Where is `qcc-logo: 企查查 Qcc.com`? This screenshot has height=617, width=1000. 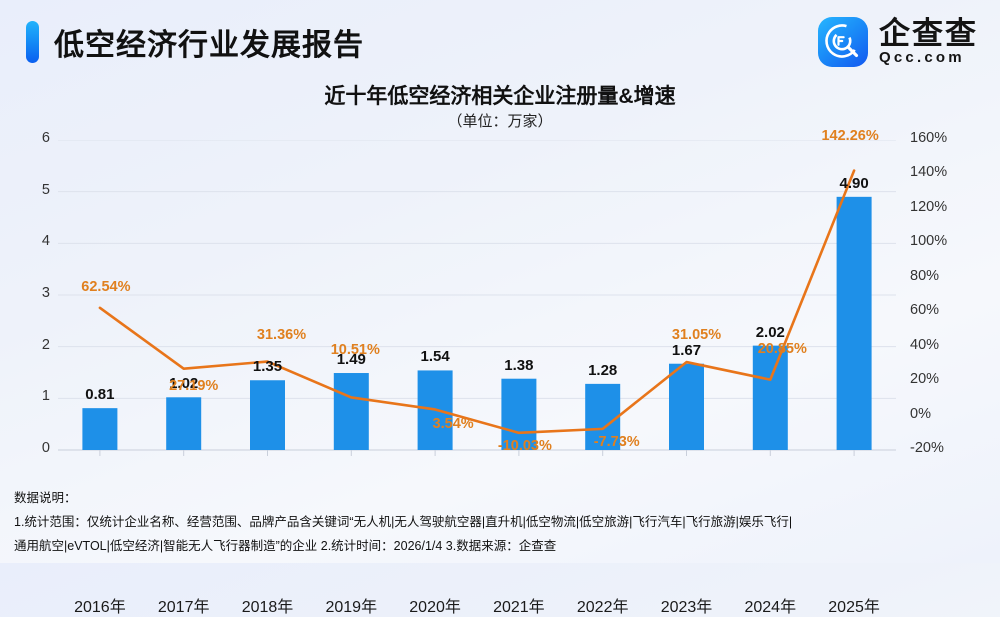
qcc-logo: 企查查 Qcc.com is located at coordinates (898, 42).